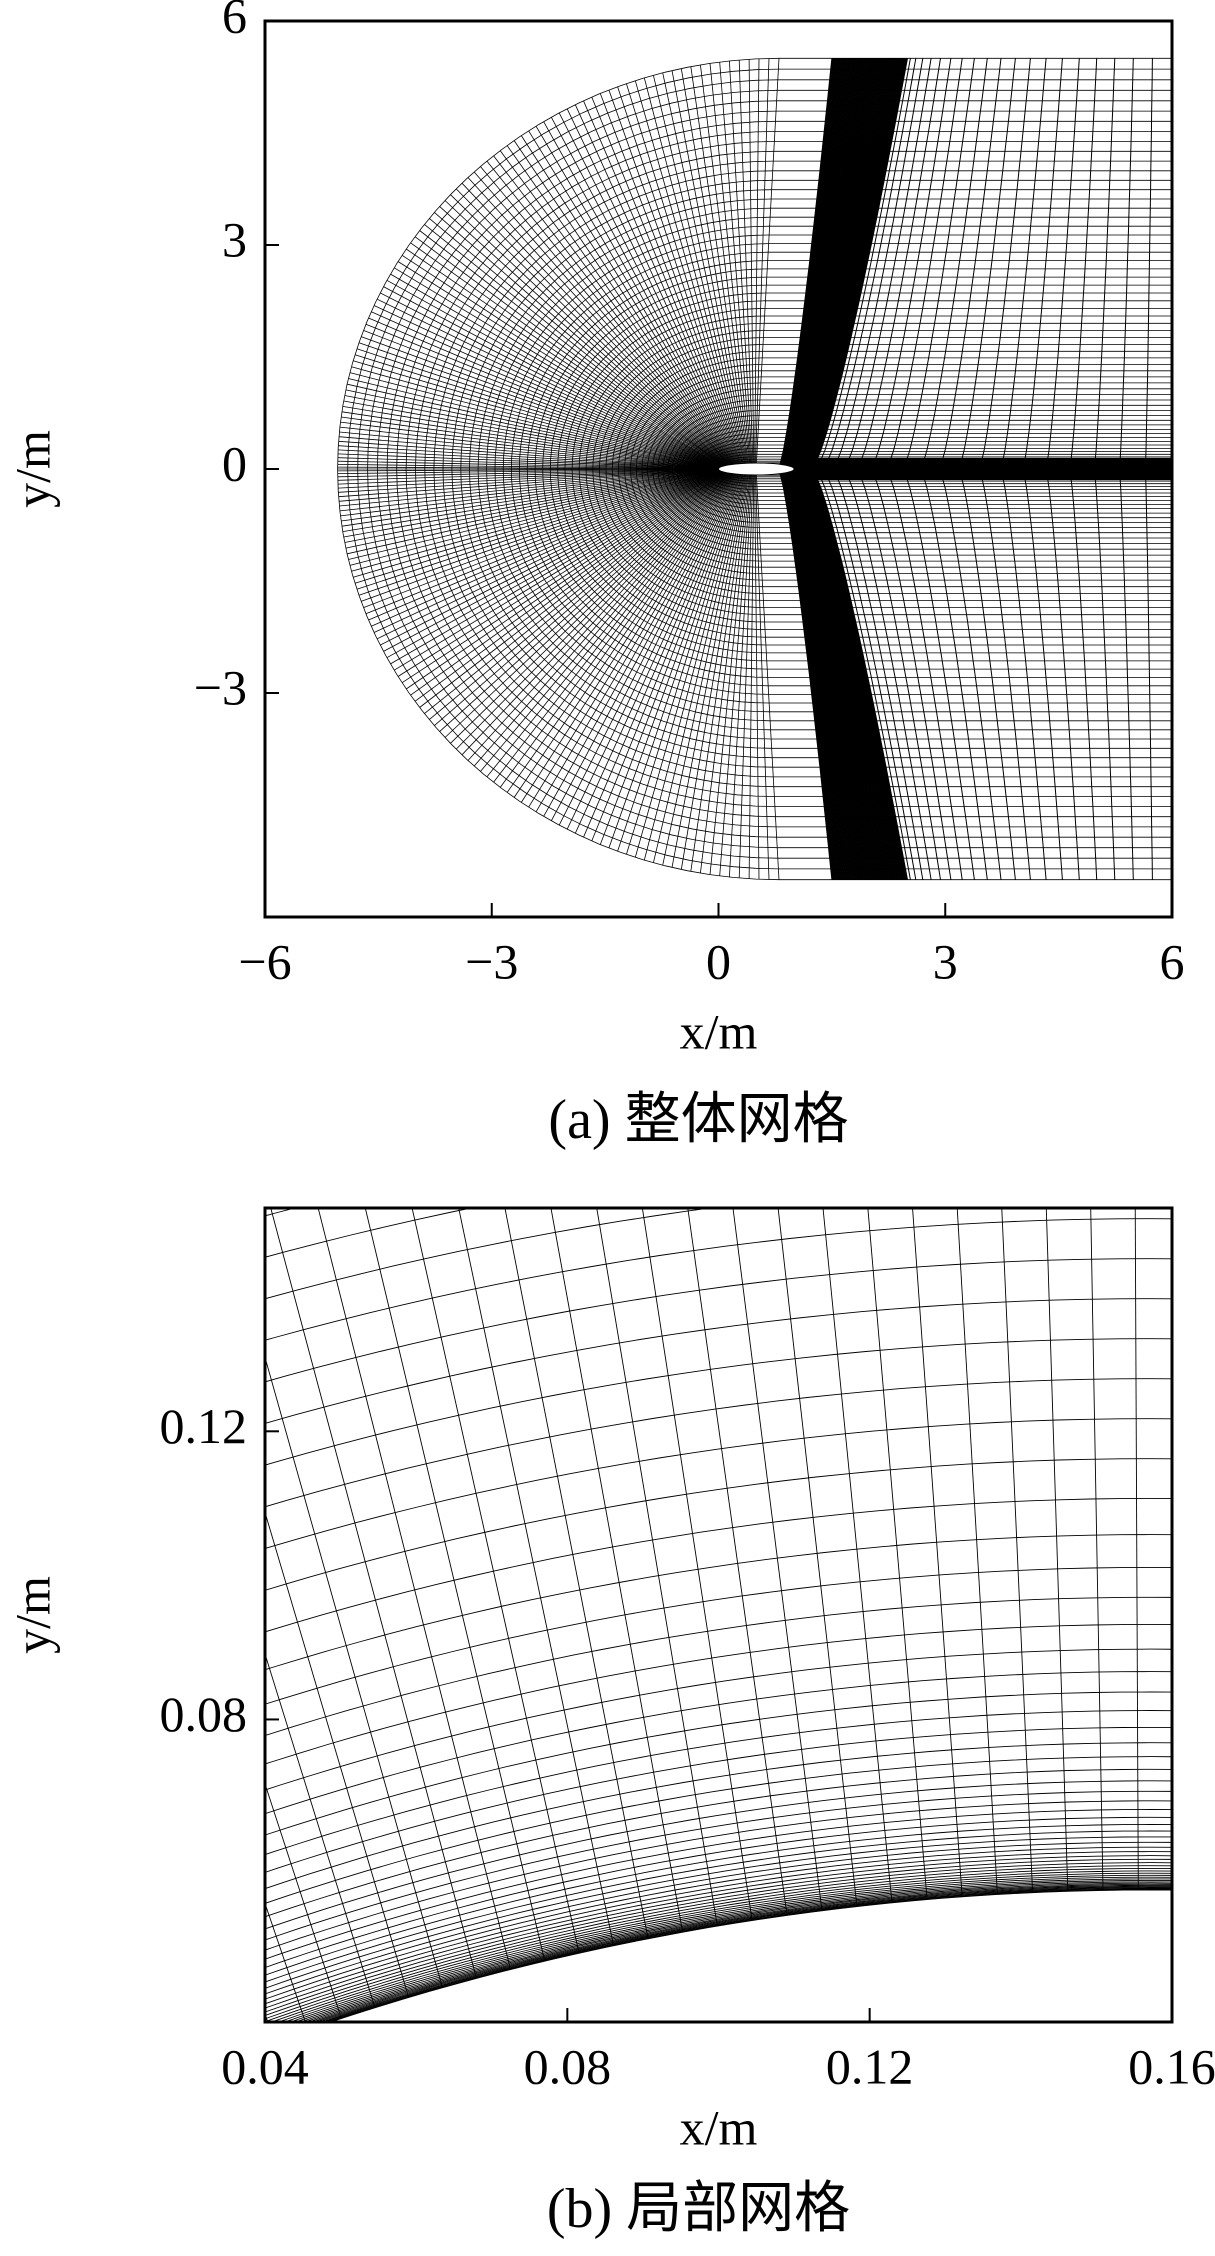  I want to click on y-axis-label: y/m, so click(32, 1615).